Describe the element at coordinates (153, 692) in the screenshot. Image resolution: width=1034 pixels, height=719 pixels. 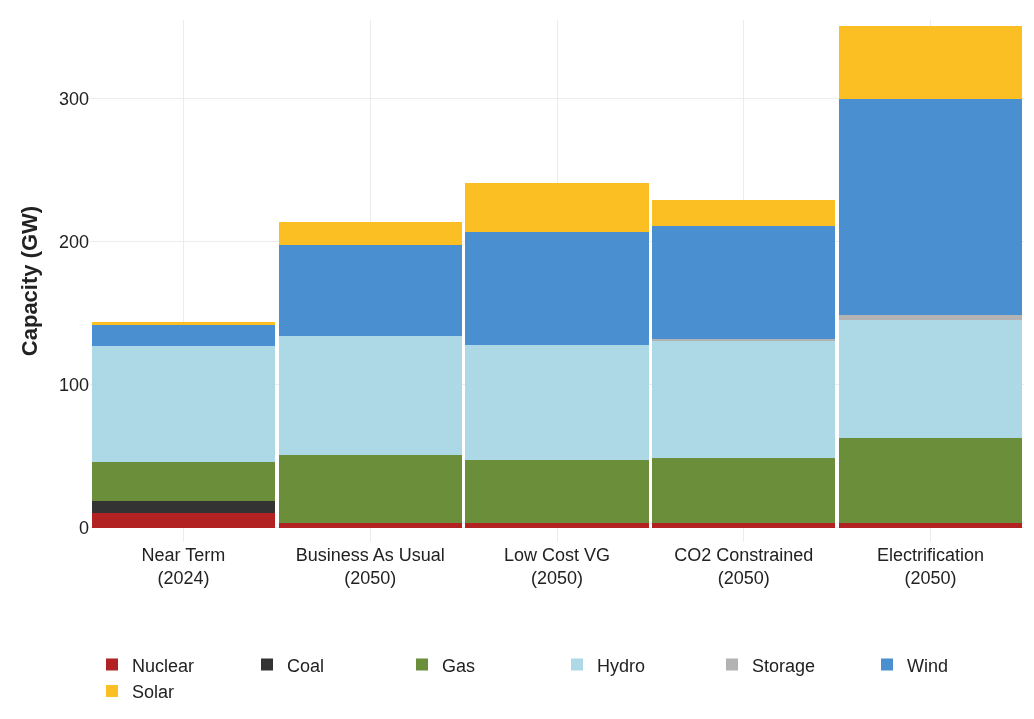
I see `legend-label: Solar` at that location.